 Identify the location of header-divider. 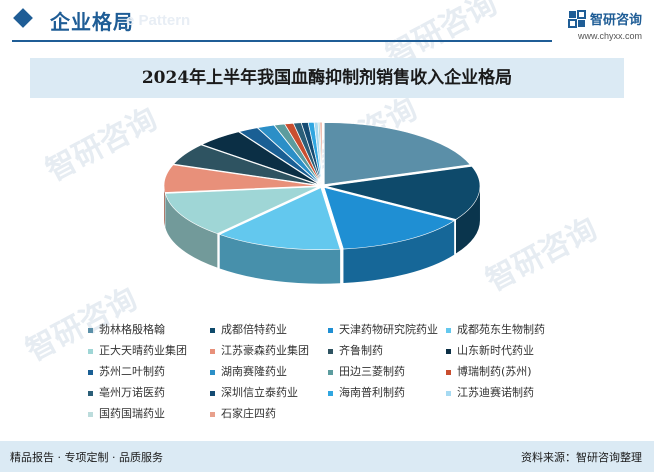
(282, 41).